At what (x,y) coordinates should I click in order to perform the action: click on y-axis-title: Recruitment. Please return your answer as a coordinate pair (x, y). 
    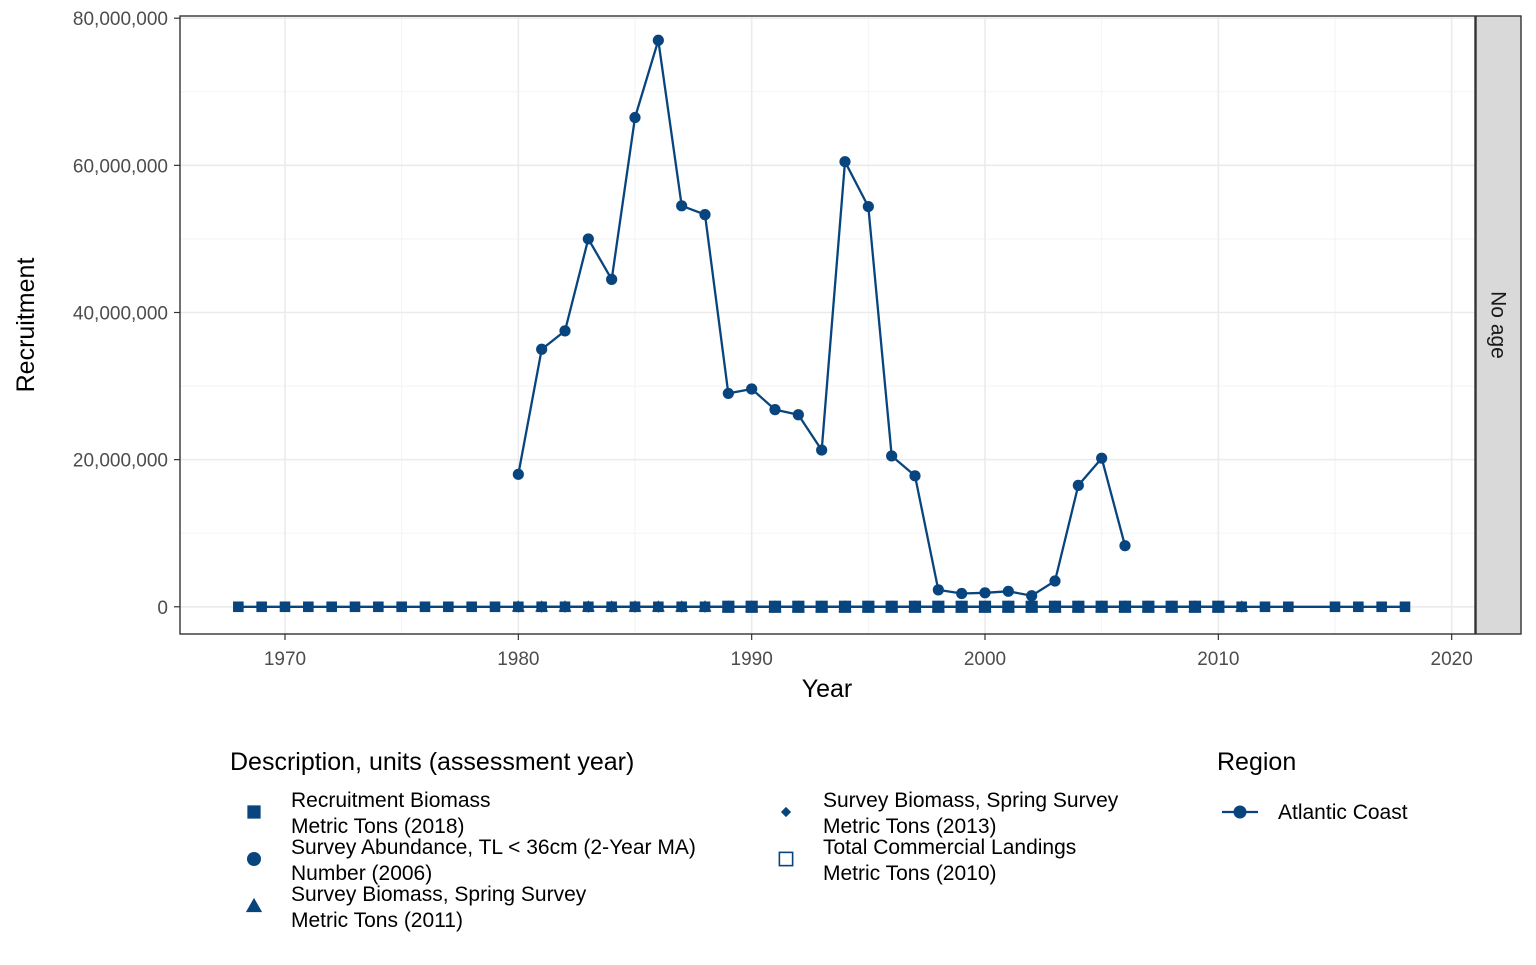
    Looking at the image, I should click on (26, 325).